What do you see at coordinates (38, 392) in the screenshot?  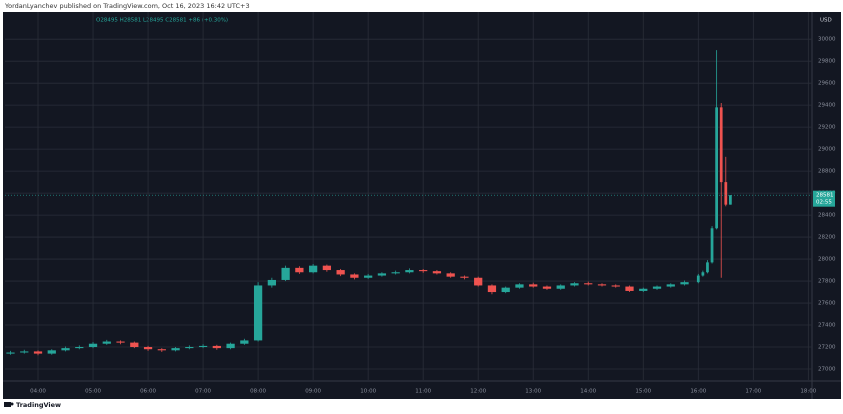 I see `x-tick-label: 04:00` at bounding box center [38, 392].